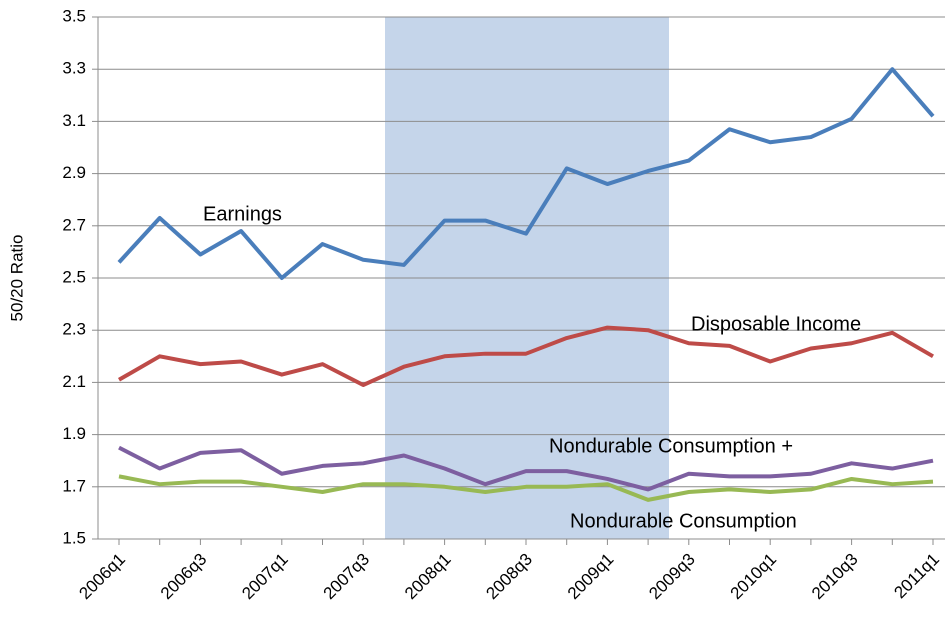  I want to click on y-tick-label: 1.5, so click(74, 537).